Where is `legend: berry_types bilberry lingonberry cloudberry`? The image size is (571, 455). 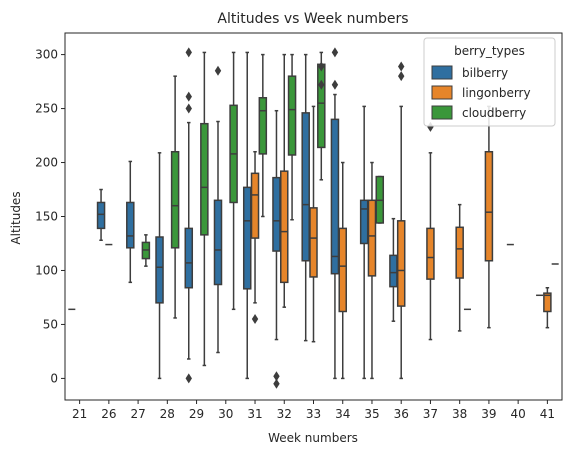
legend: berry_types bilberry lingonberry cloudberry is located at coordinates (489, 82).